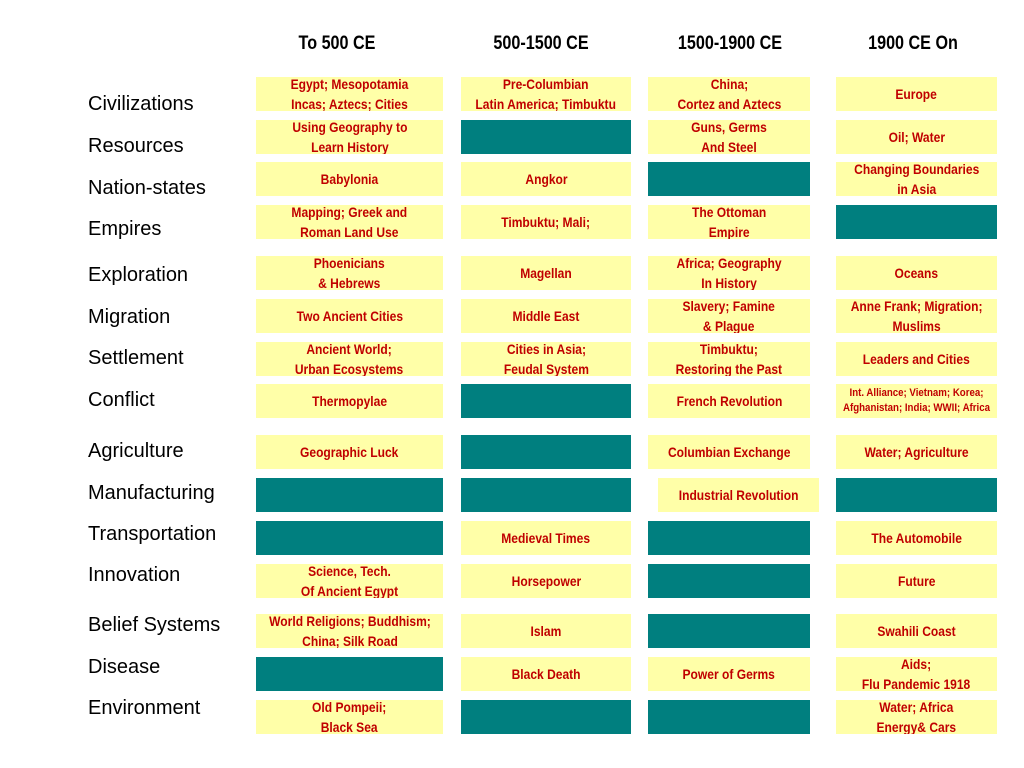 The image size is (1024, 768). I want to click on cell-civilizations-1500-1900-ce: China; Cortez and Aztecs, so click(729, 94).